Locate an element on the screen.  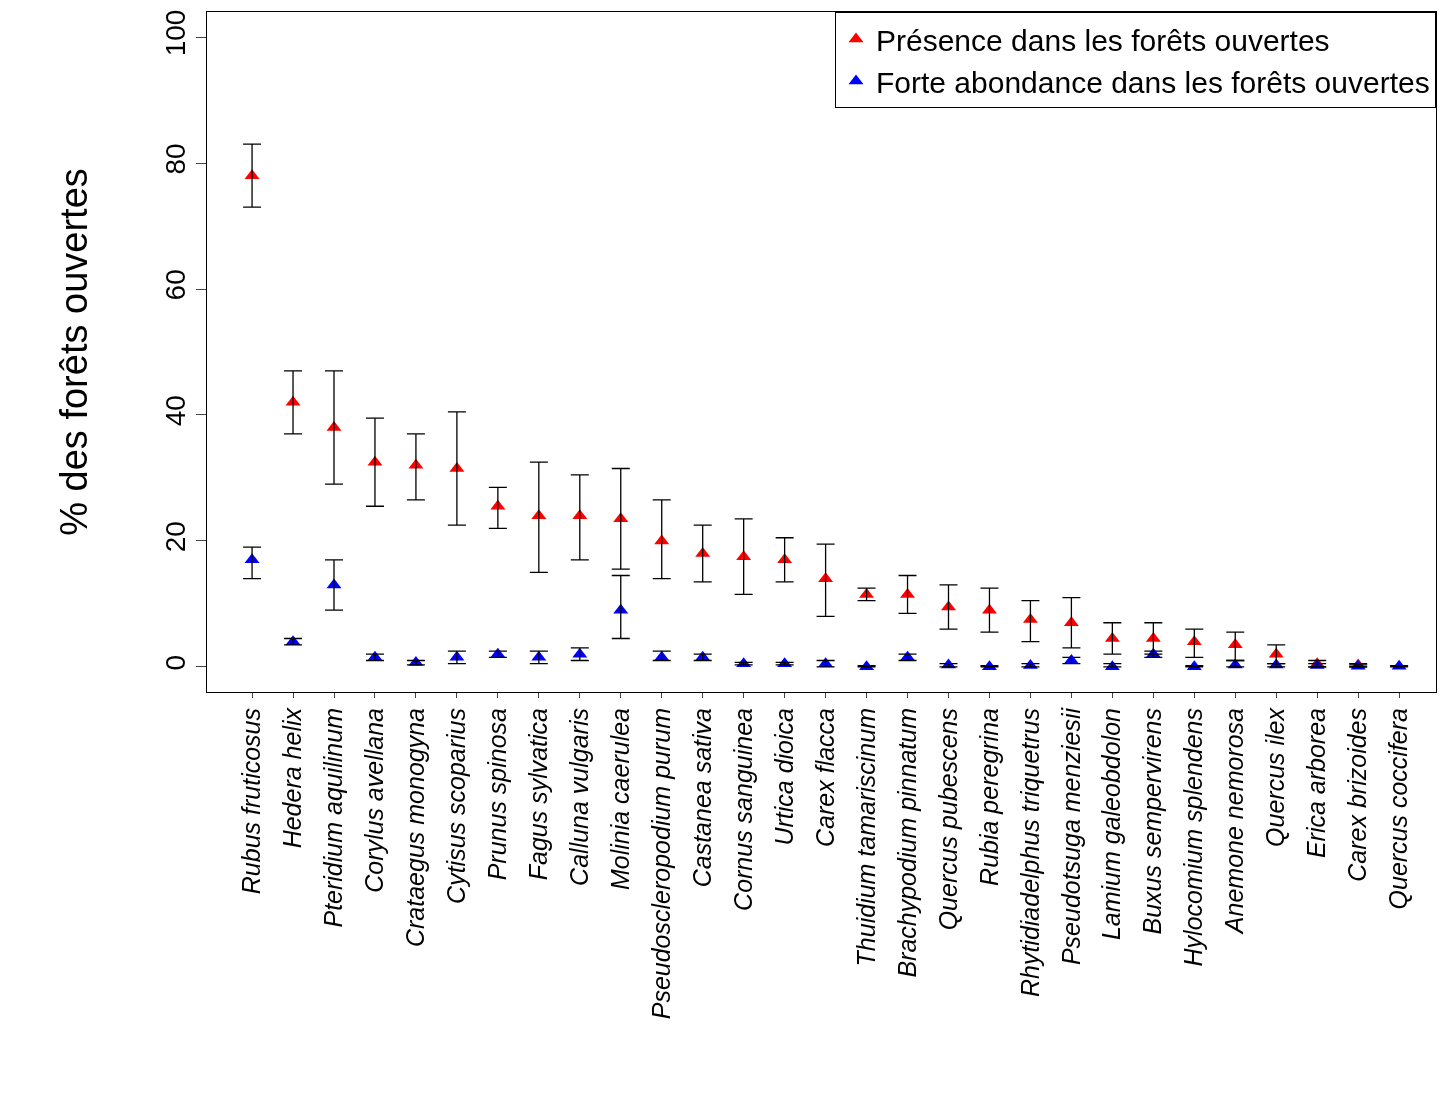
x-tick-label: Pteridium aquilinum is located at coordinates (333, 818).